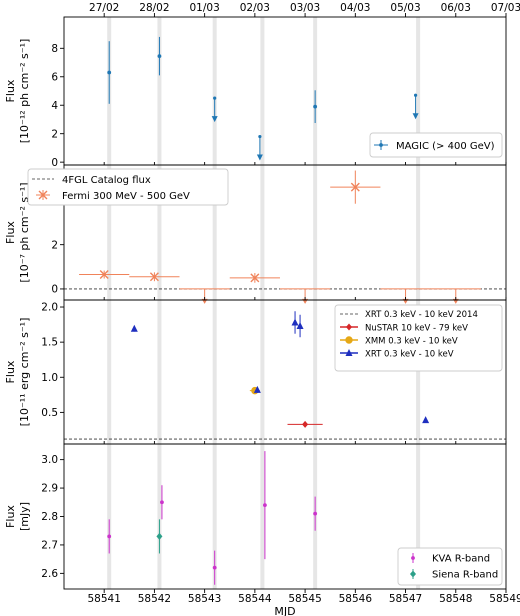 This screenshot has height=616, width=520. What do you see at coordinates (10, 371) in the screenshot?
I see `y-axis-label-xray-0: Flux` at bounding box center [10, 371].